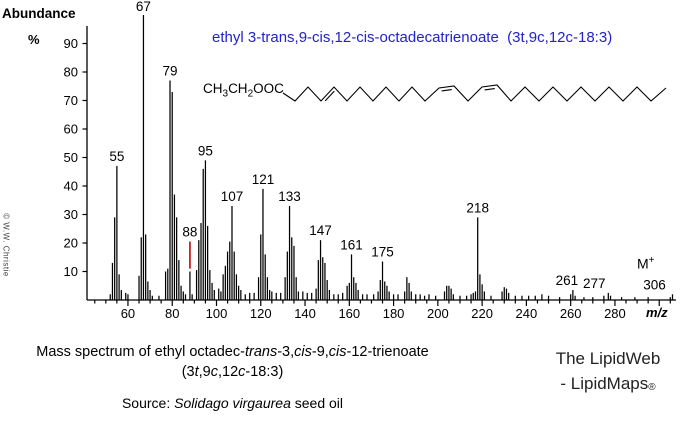  I want to click on molecule-formula: CH3CH2OOC, so click(243, 90).